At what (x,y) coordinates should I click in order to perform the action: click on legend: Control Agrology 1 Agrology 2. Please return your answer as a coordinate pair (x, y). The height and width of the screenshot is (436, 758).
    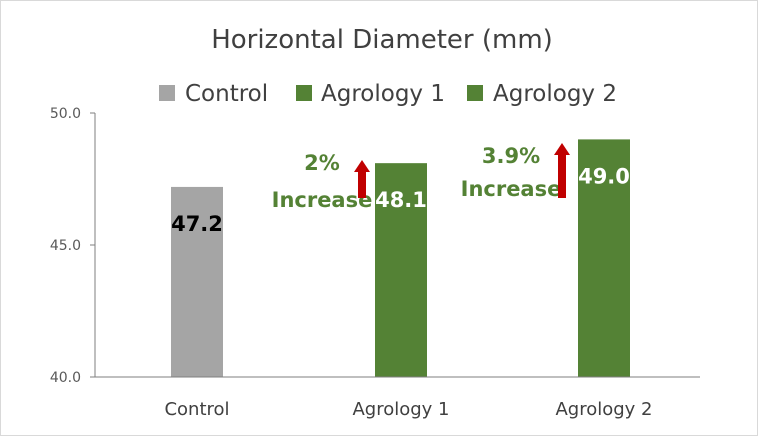
    Looking at the image, I should click on (388, 94).